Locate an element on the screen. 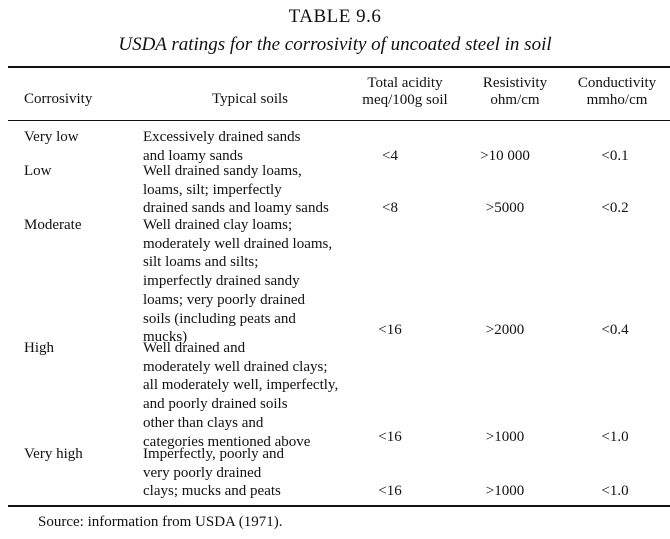 The height and width of the screenshot is (539, 670). row-acidity-high: <16 is located at coordinates (390, 437).